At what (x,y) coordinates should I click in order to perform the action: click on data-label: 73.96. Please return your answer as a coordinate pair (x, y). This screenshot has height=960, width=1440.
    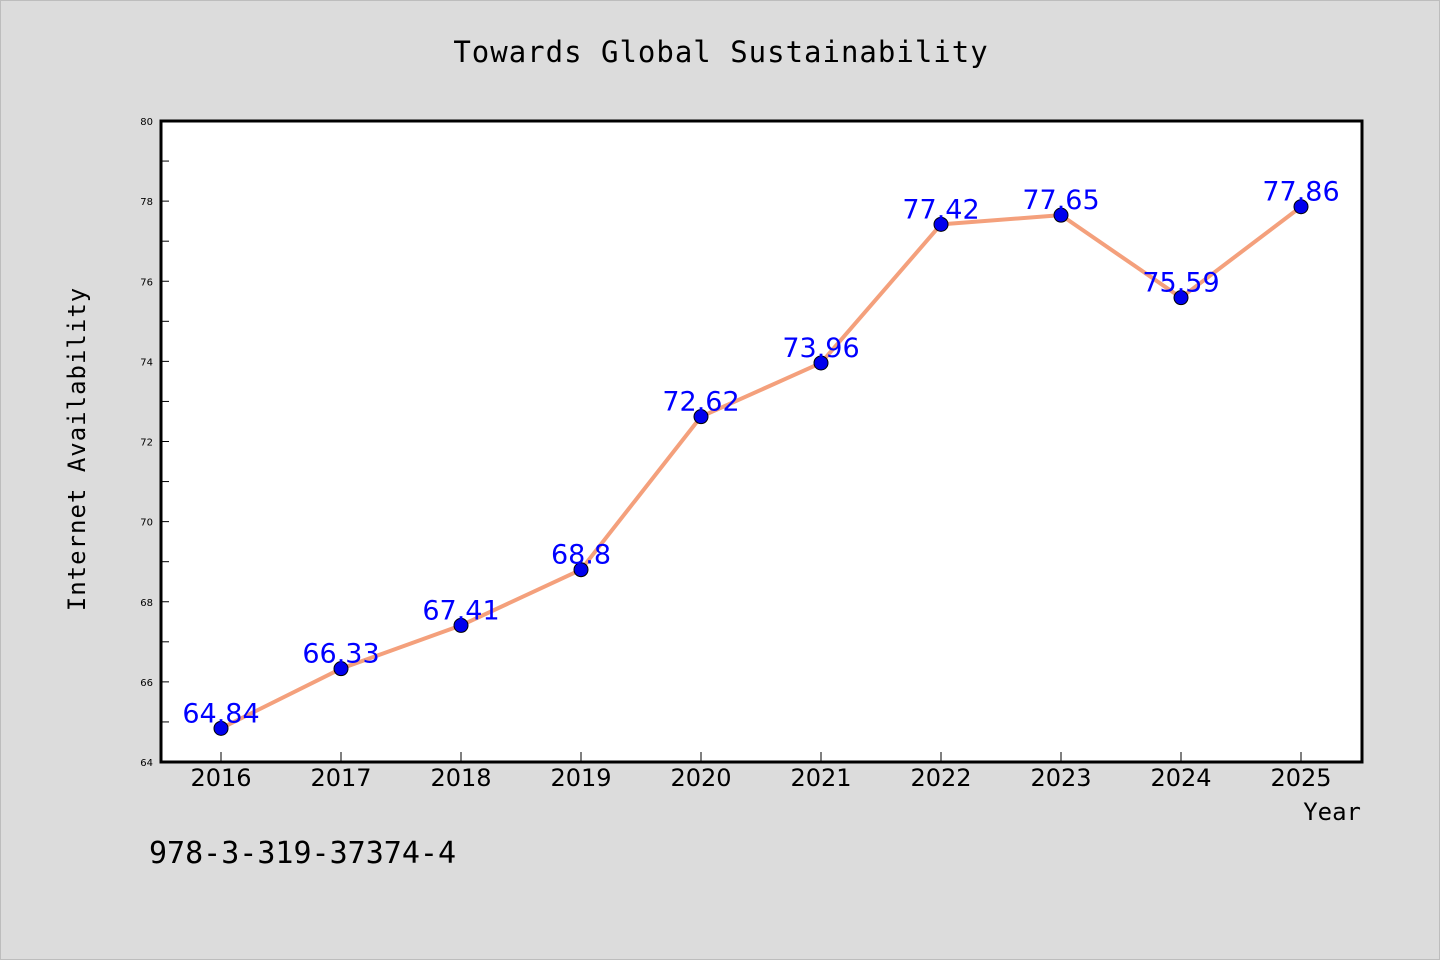
    Looking at the image, I should click on (820, 348).